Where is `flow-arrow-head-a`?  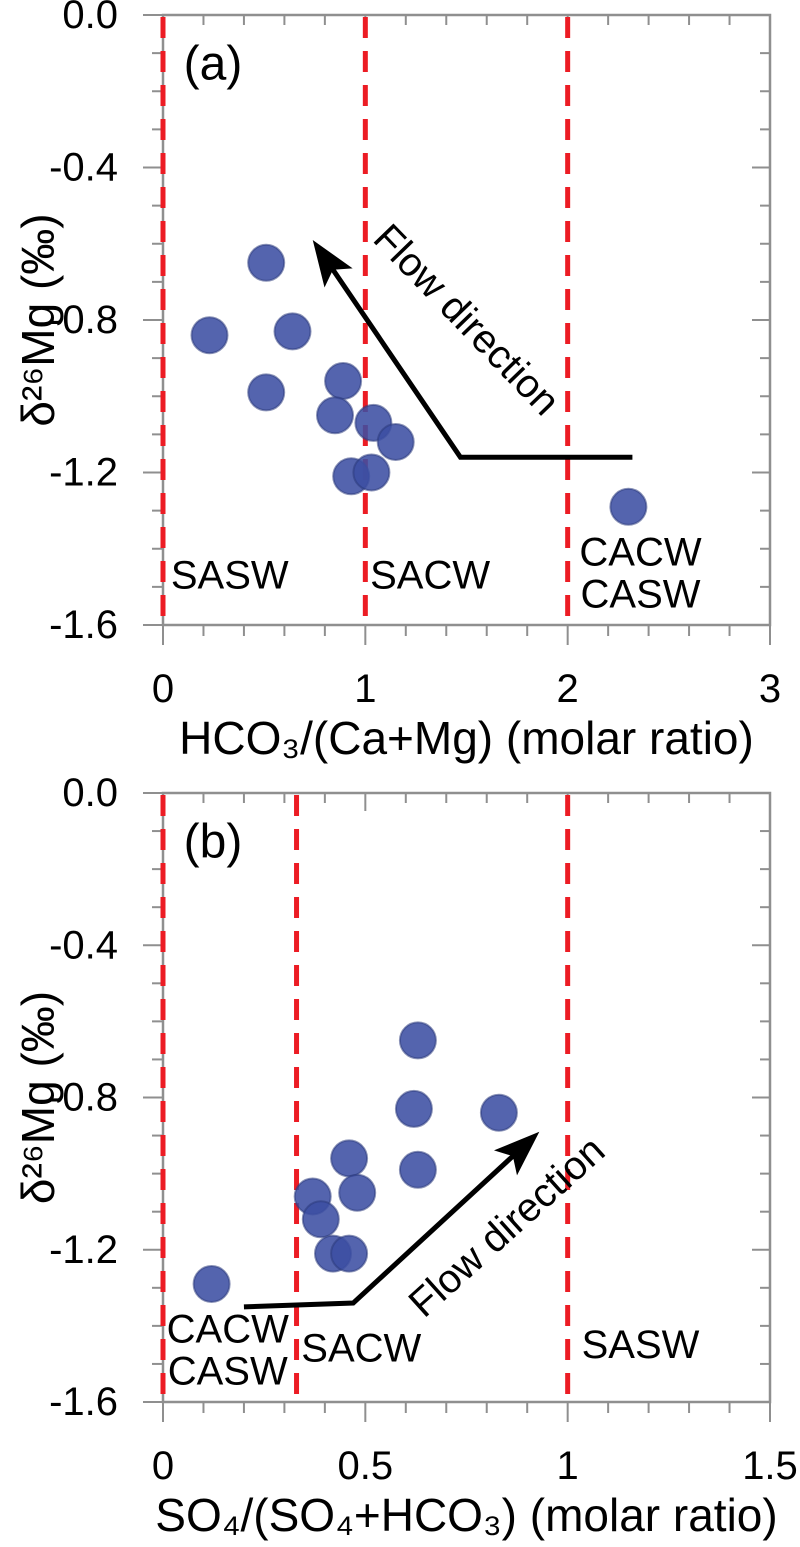 flow-arrow-head-a is located at coordinates (332, 263).